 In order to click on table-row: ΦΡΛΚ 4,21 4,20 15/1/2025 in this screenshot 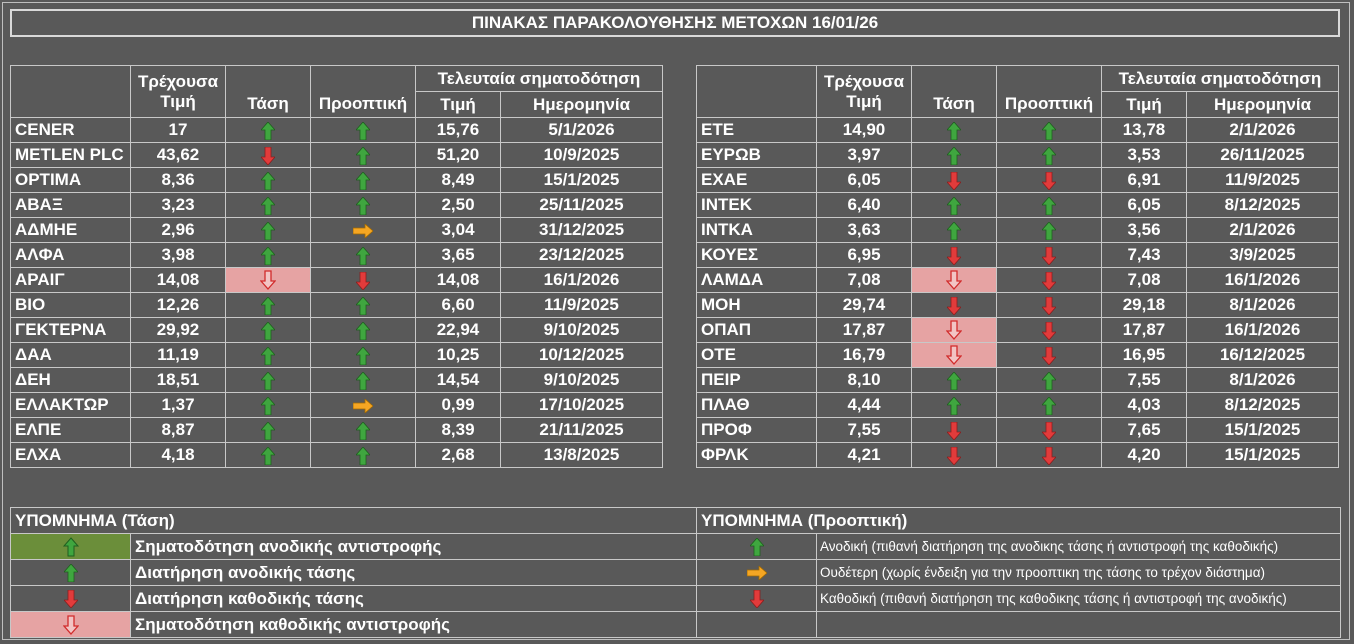, I will do `click(1017, 455)`.